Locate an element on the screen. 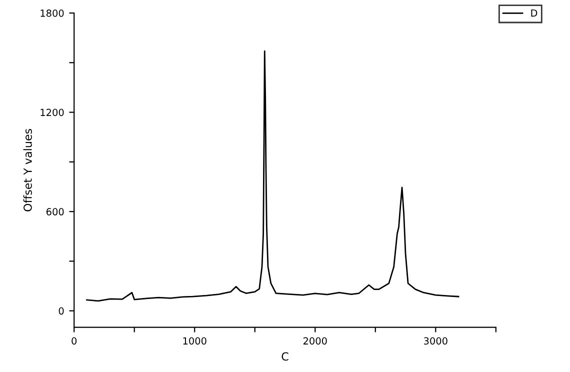 Image resolution: width=570 pixels, height=372 pixels. y-axis-title: Offset Y values is located at coordinates (27, 170).